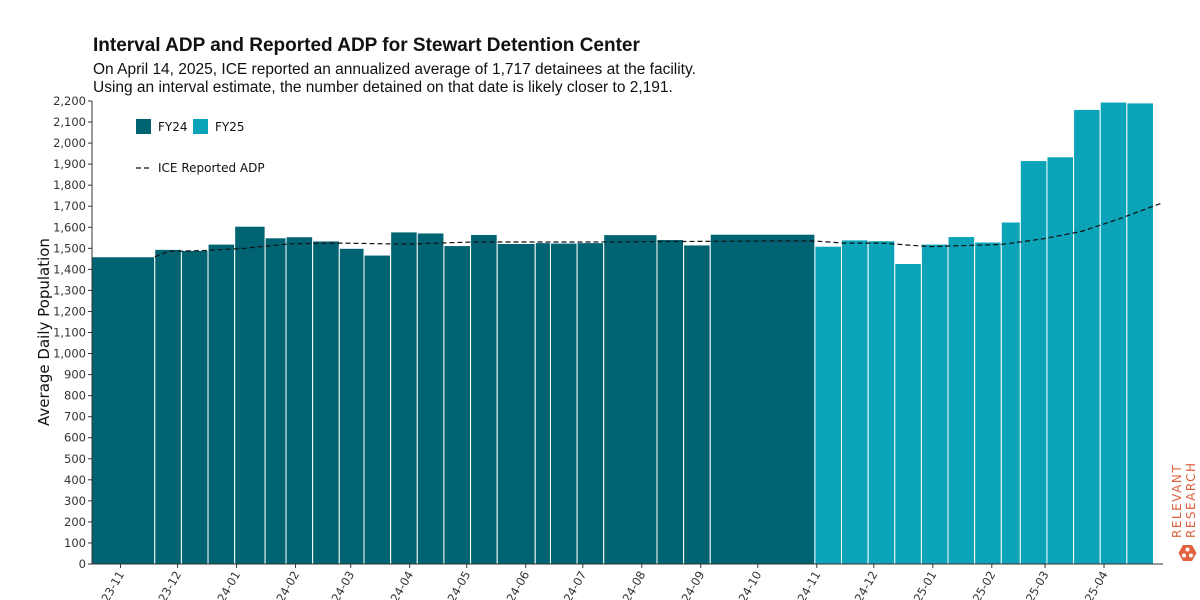  I want to click on y-tick-label: 500, so click(75, 459).